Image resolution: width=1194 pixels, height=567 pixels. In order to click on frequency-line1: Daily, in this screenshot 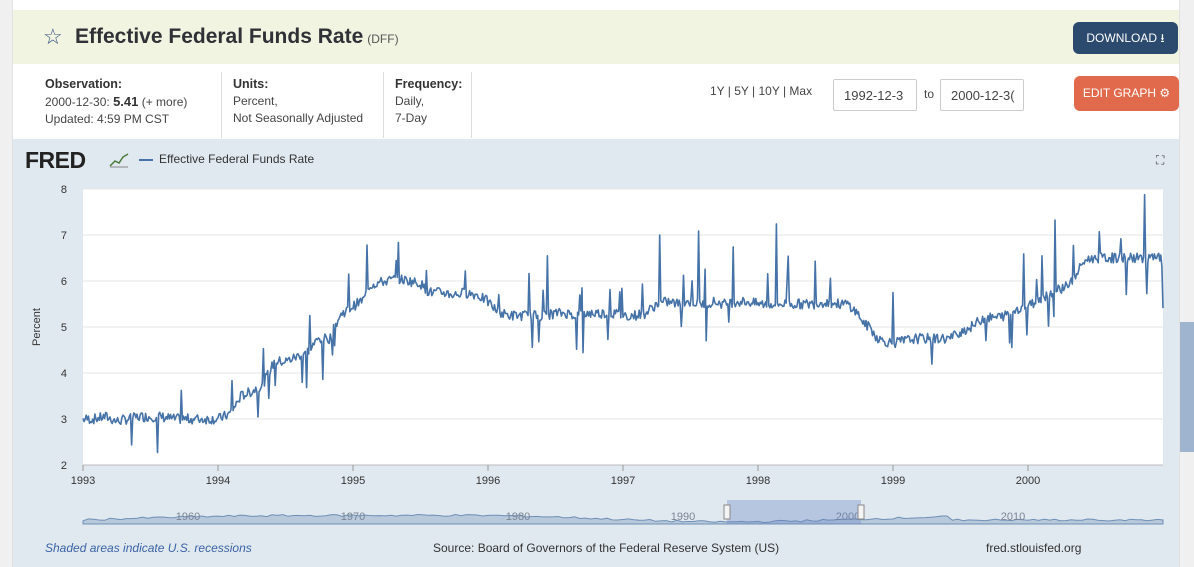, I will do `click(410, 101)`.